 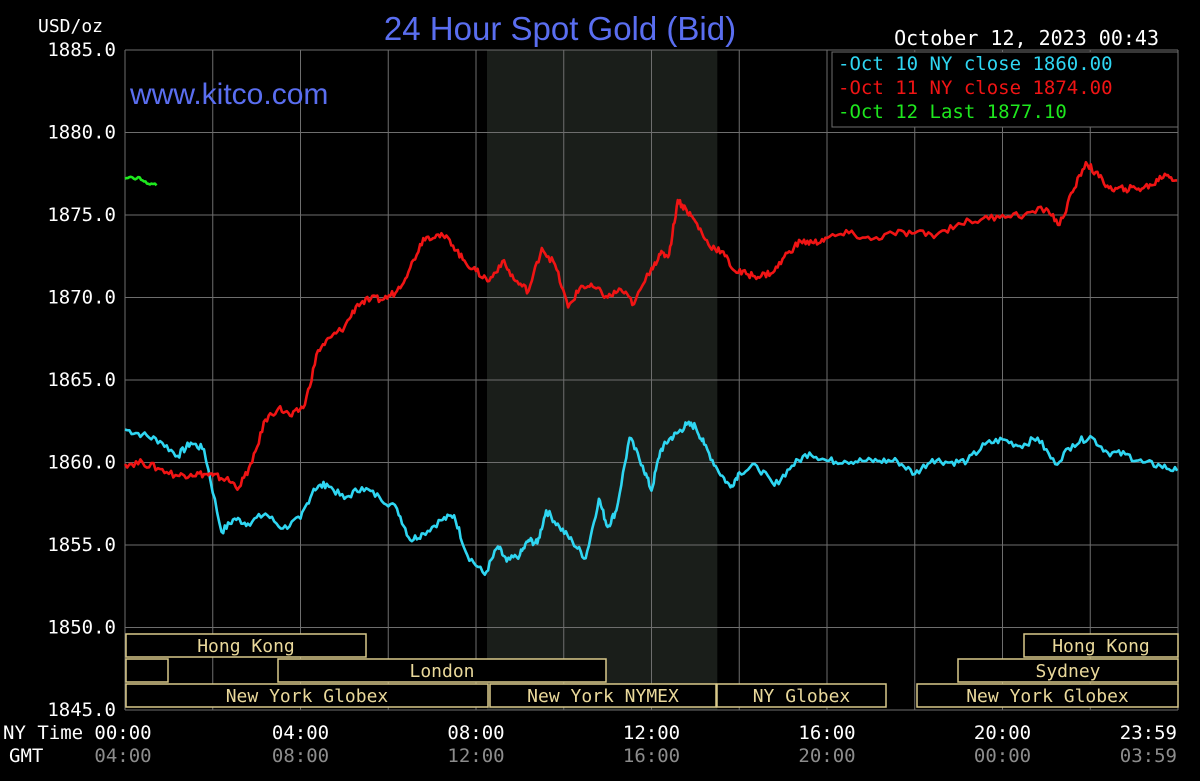 What do you see at coordinates (26, 756) in the screenshot?
I see `gmt-label: GMT` at bounding box center [26, 756].